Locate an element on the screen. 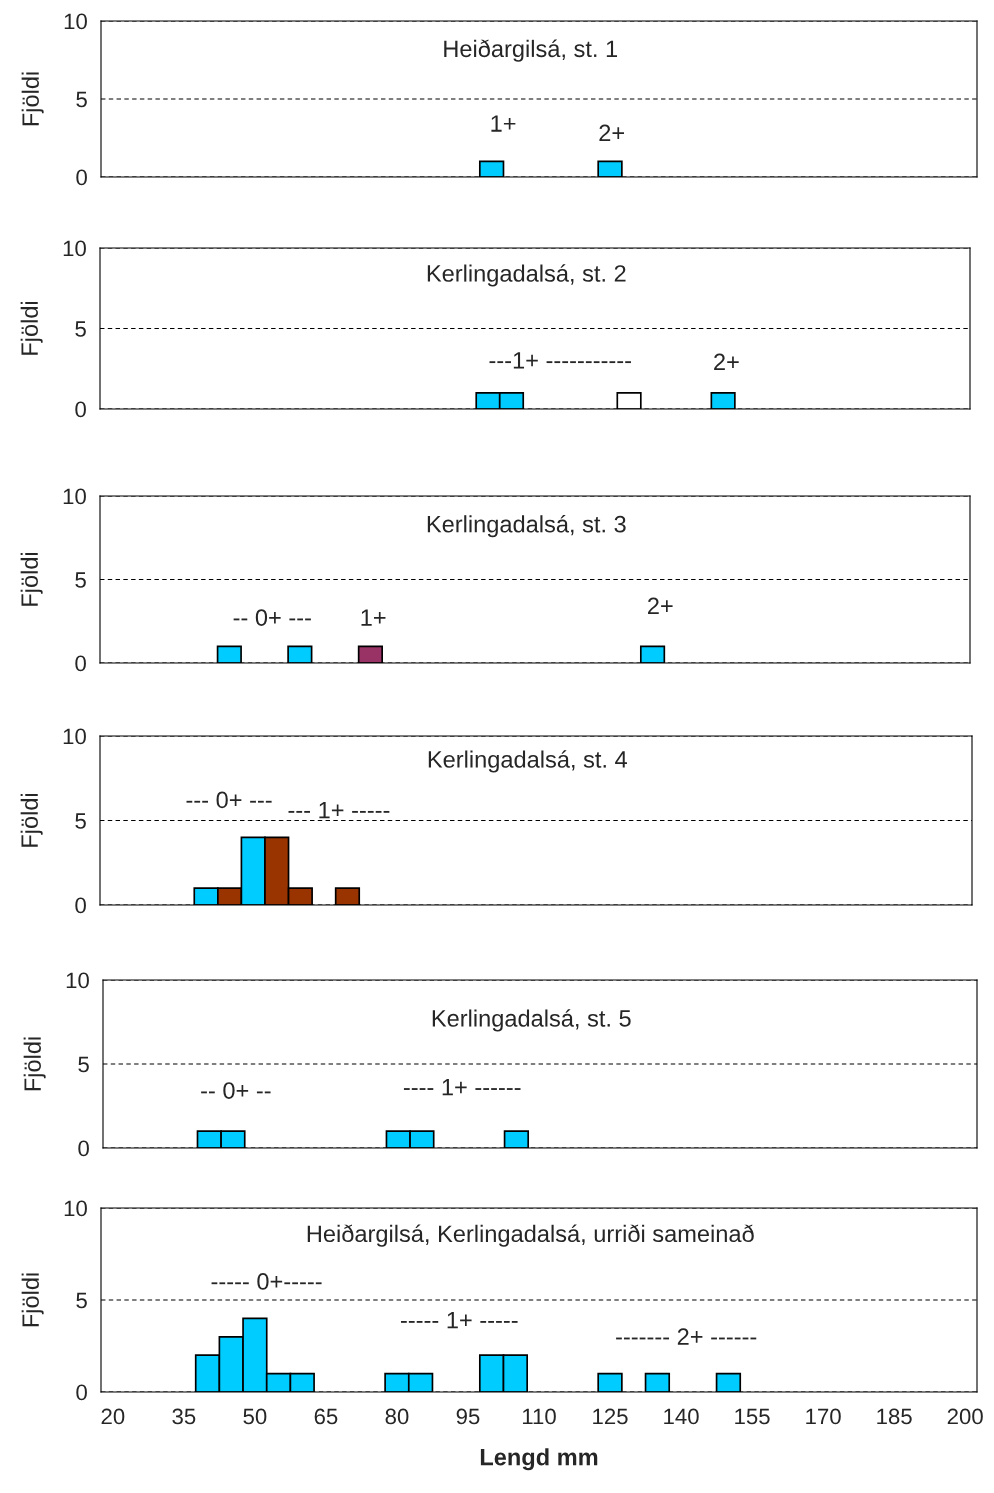 The height and width of the screenshot is (1493, 994). x-tick-label: 65 is located at coordinates (326, 1416).